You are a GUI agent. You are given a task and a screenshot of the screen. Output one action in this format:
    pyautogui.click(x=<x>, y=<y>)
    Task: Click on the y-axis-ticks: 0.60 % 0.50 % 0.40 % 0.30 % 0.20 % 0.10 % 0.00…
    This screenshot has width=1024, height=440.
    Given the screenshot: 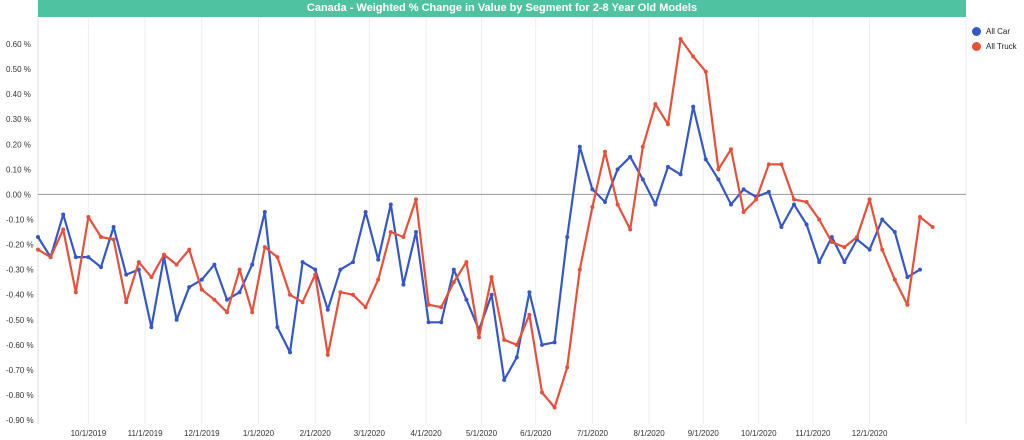 What is the action you would take?
    pyautogui.click(x=20, y=232)
    